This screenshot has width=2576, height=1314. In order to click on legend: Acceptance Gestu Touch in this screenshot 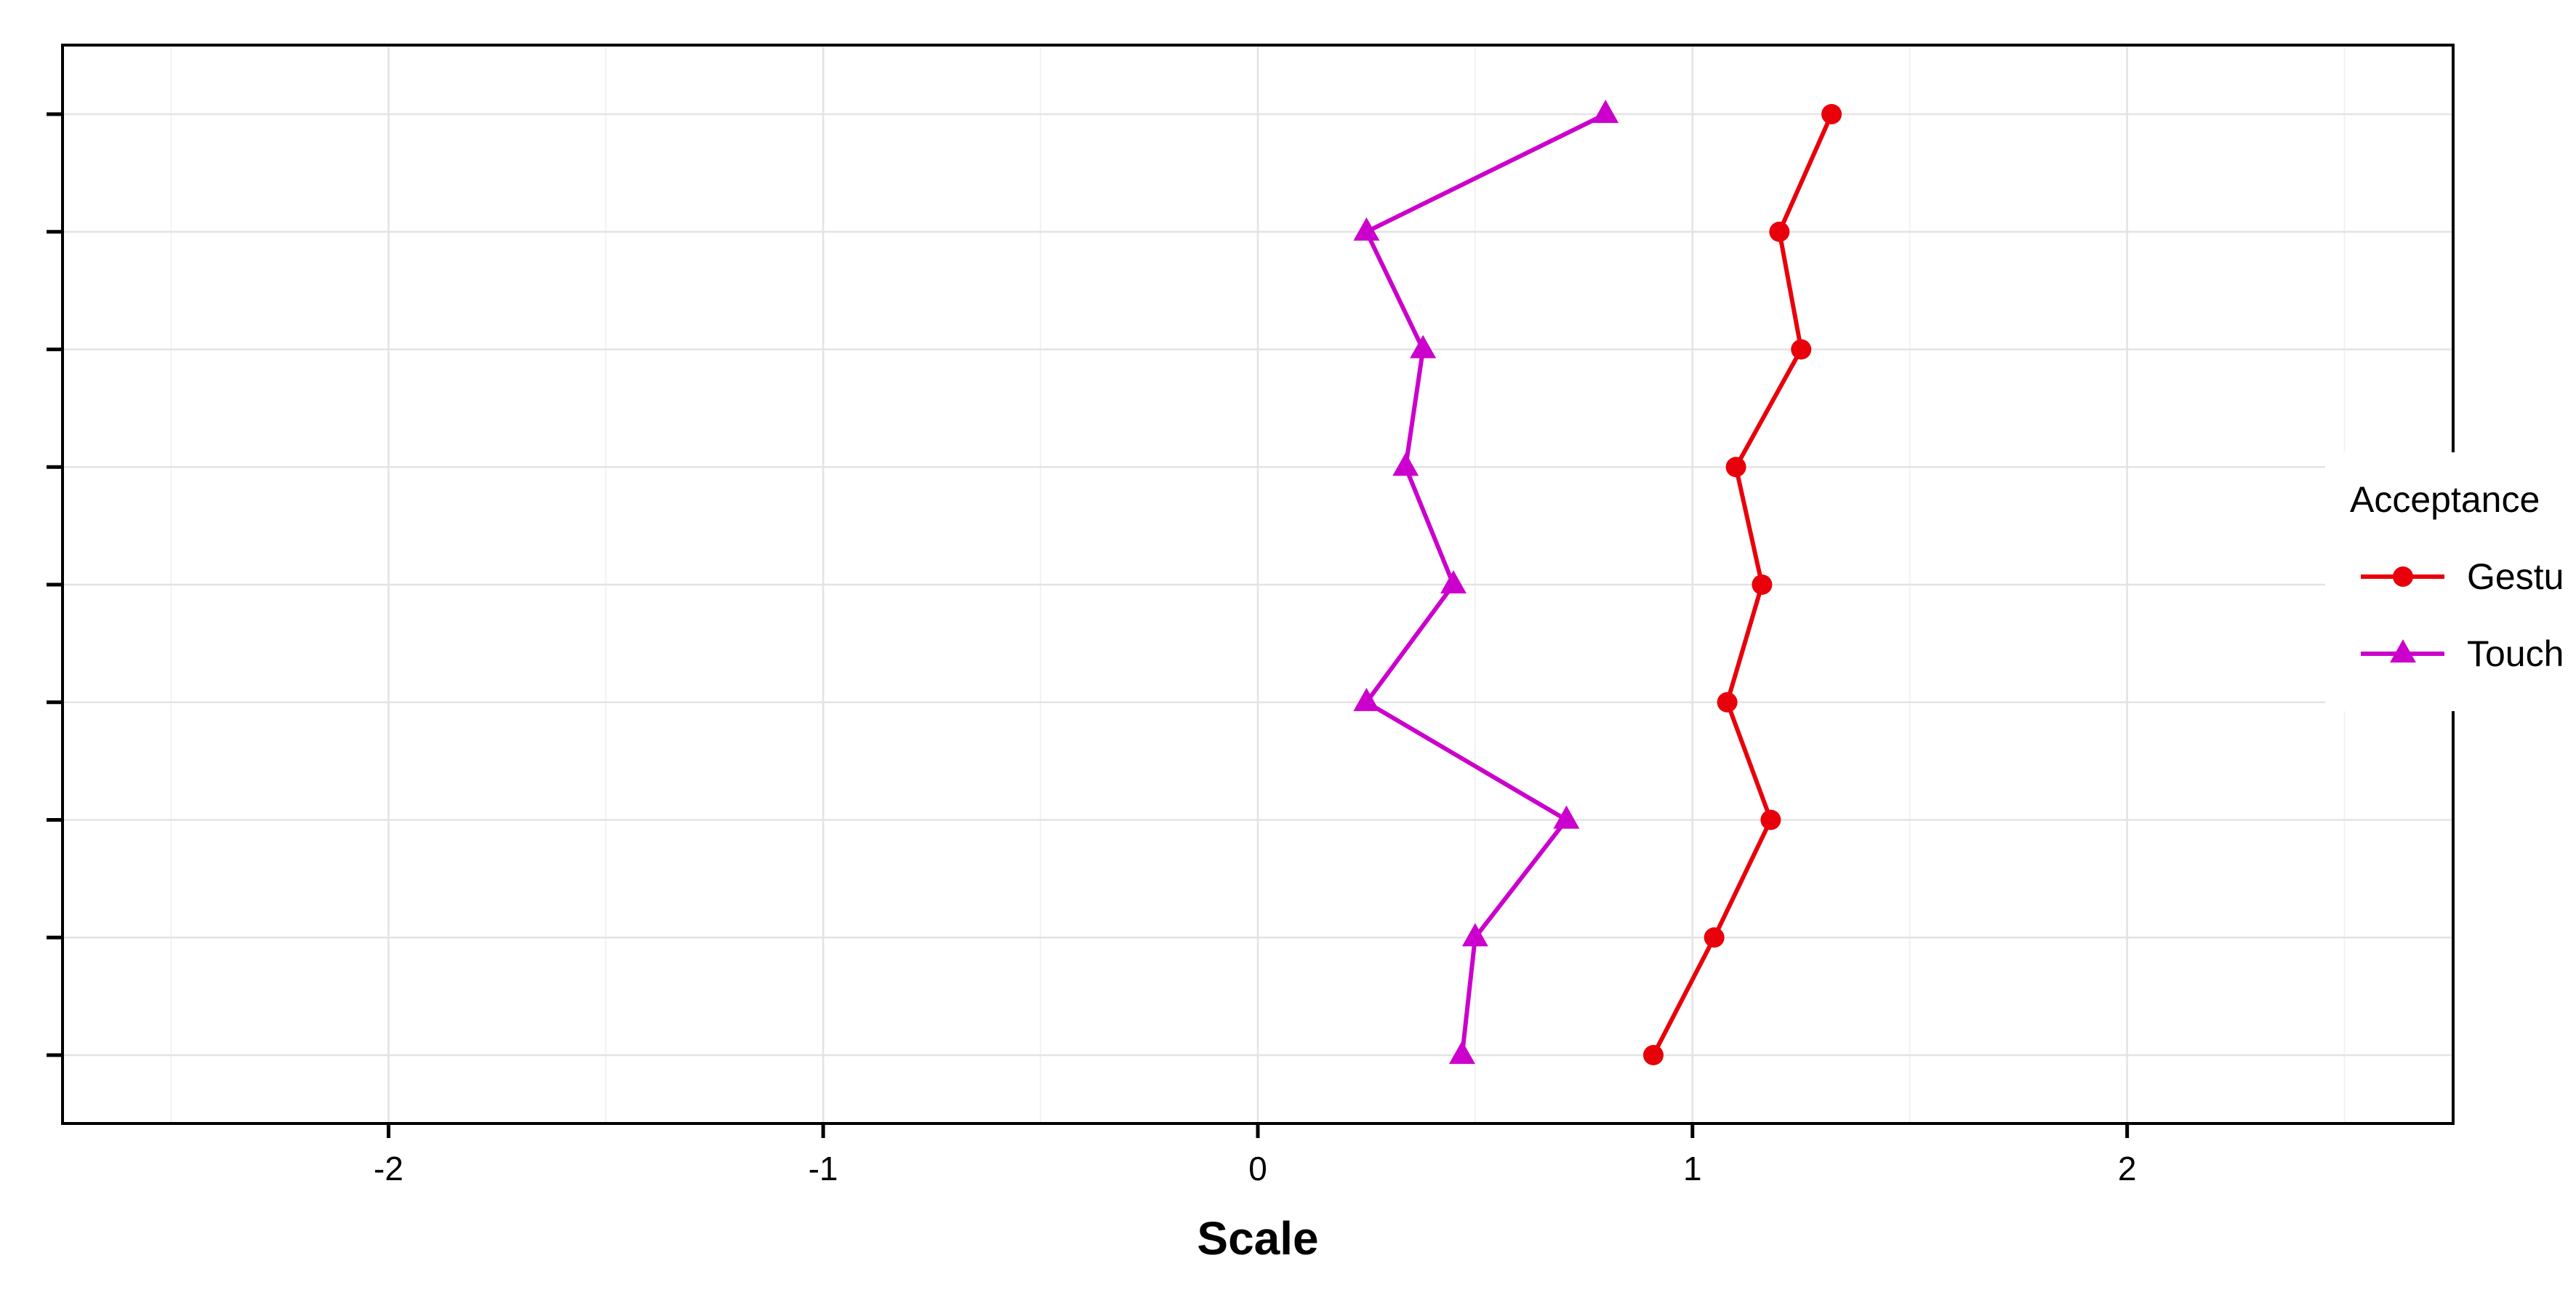, I will do `click(2450, 581)`.